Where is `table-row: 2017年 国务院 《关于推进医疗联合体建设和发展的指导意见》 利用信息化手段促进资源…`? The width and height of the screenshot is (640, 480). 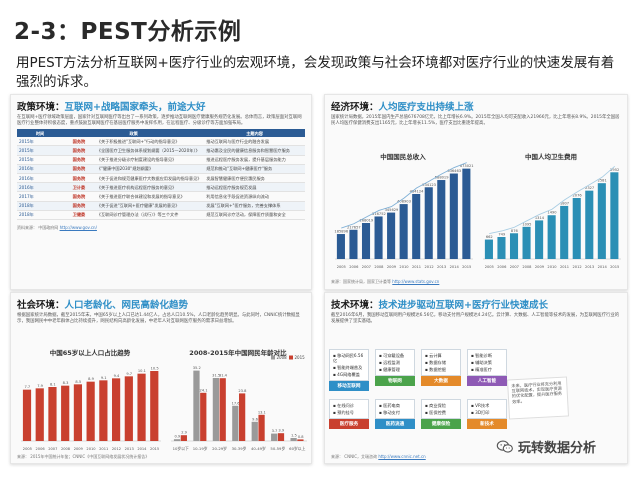
table-row: 2017年 国务院 《关于推进医疗联合体建设和发展的指导意见》 利用信息化手段促进资源… is located at coordinates (161, 196).